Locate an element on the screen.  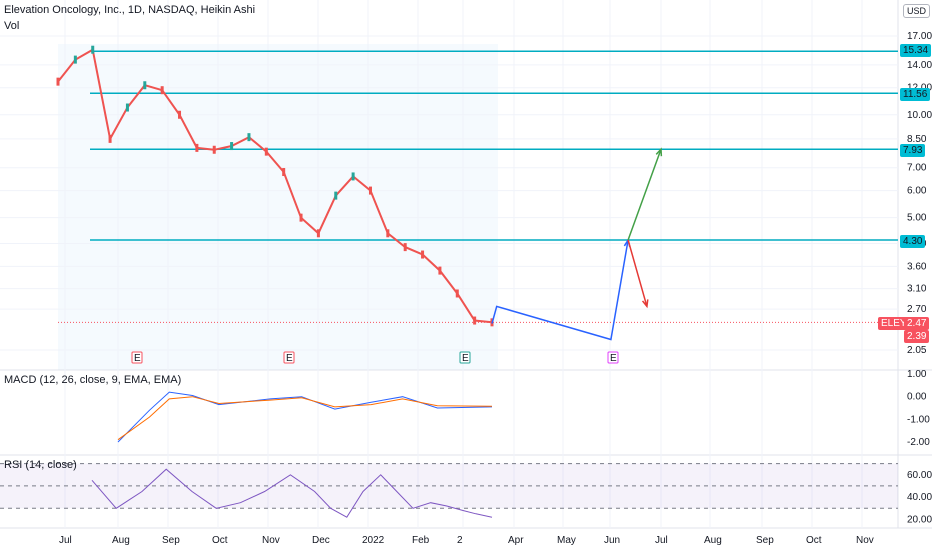
macd-tick-label: -1.00 is located at coordinates (918, 419).